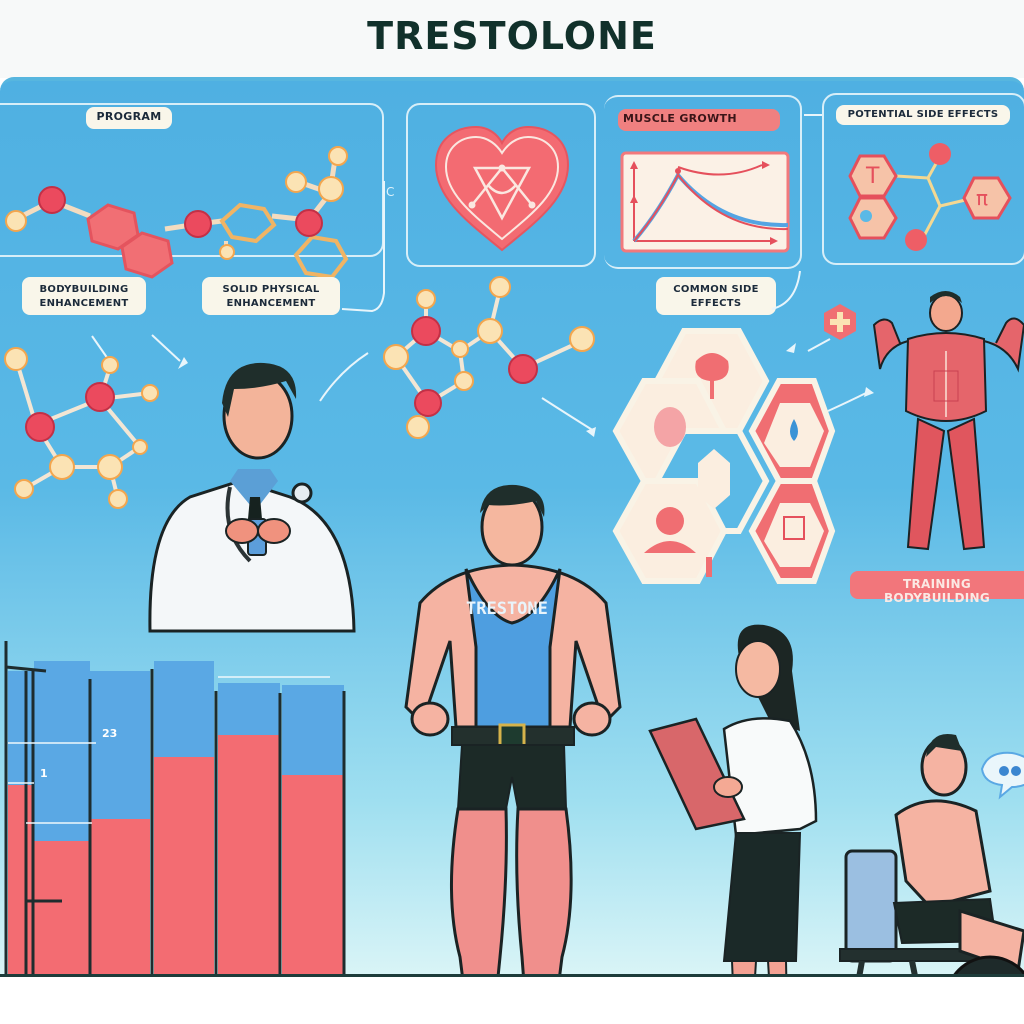  I want to click on muscle-growth-panel, so click(703, 182).